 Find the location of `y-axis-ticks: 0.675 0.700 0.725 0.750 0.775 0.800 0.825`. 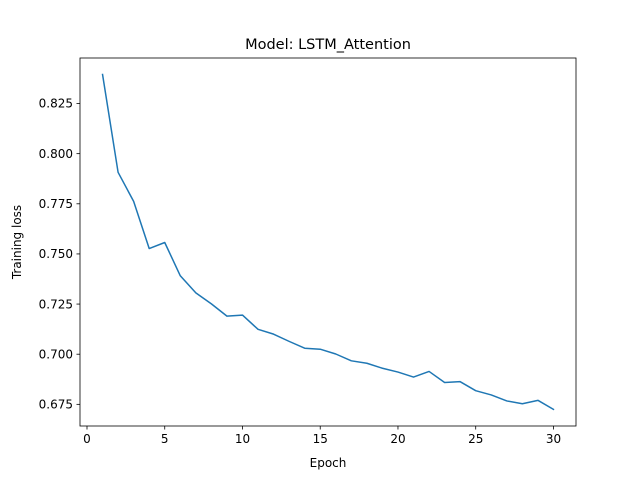

y-axis-ticks: 0.675 0.700 0.725 0.750 0.775 0.800 0.825 is located at coordinates (59, 254).